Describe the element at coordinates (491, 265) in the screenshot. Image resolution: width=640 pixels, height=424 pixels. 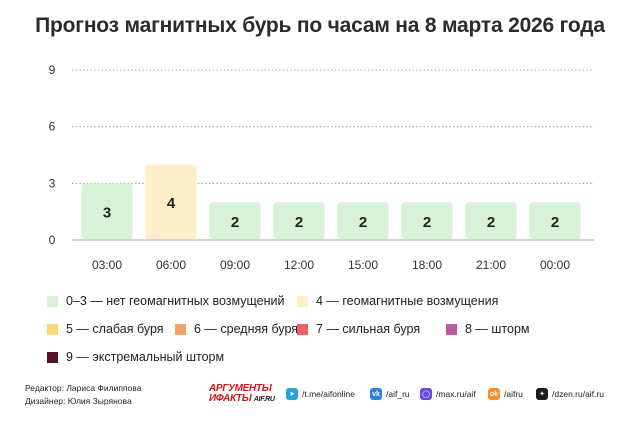
I see `x-tick-label: 21:00` at that location.